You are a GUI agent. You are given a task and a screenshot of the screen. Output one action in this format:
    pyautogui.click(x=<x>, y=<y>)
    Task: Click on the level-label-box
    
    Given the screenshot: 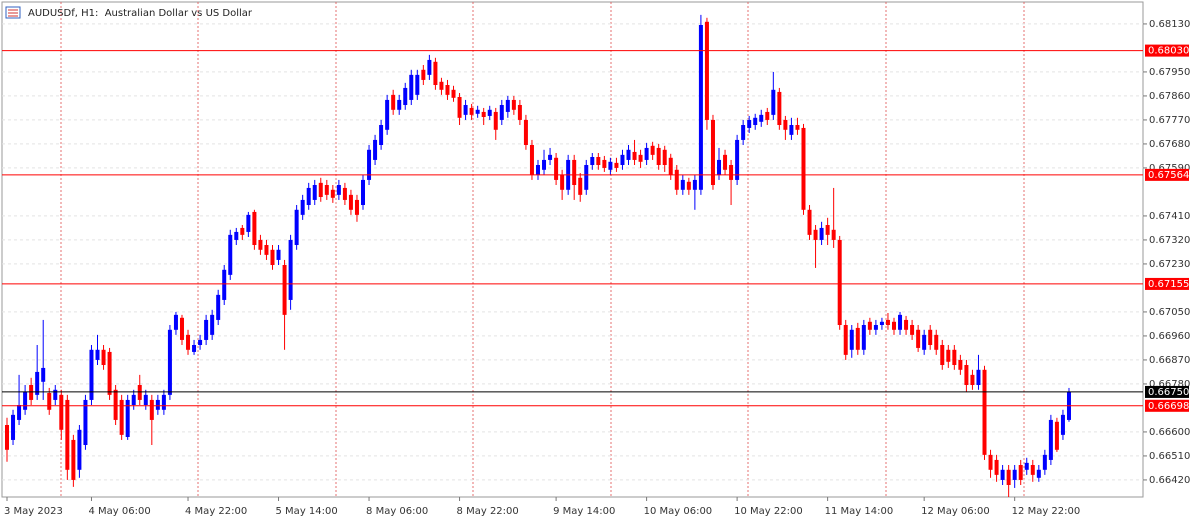 What is the action you would take?
    pyautogui.click(x=1167, y=405)
    